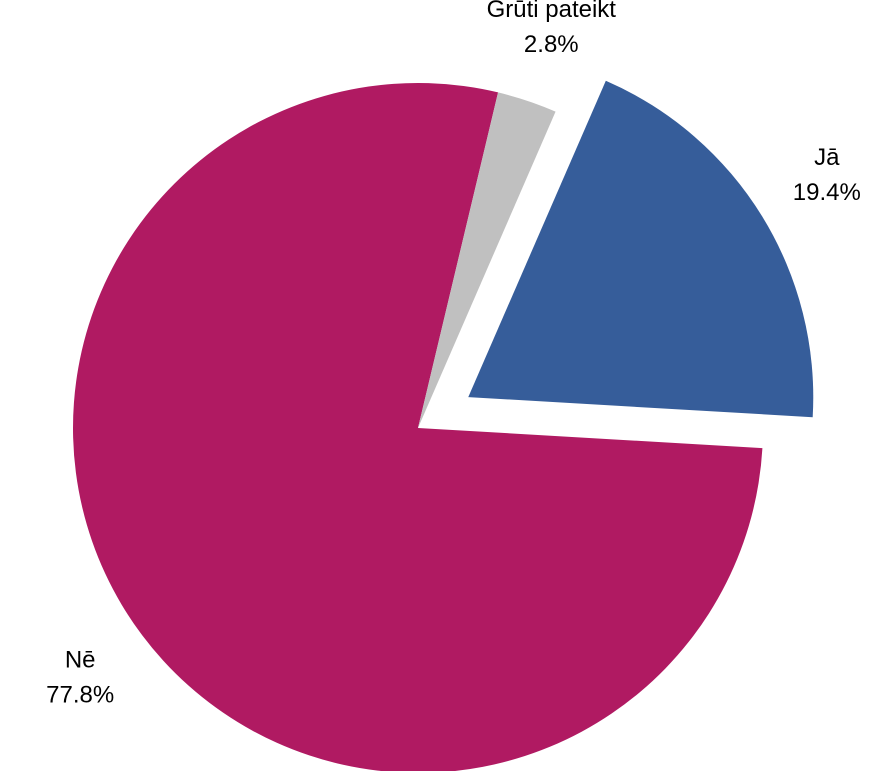  What do you see at coordinates (827, 192) in the screenshot?
I see `slice-value-label: 19.4%` at bounding box center [827, 192].